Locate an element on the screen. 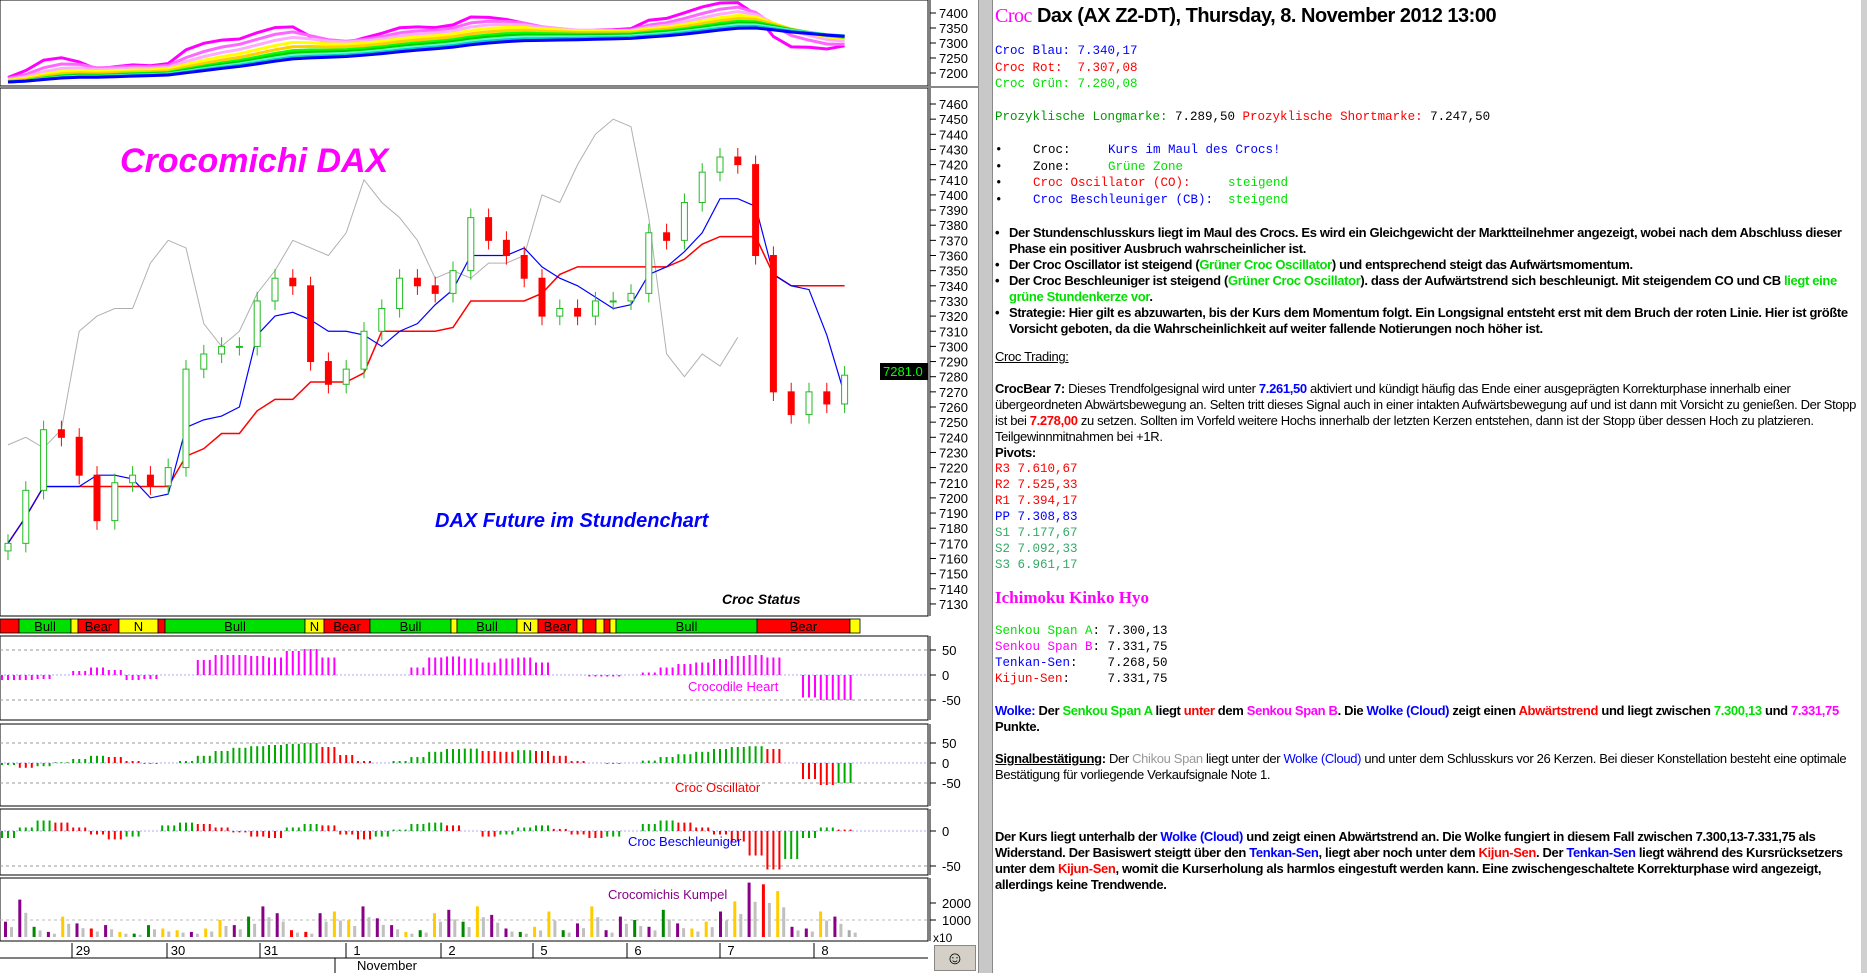 This screenshot has width=1867, height=978. osc-tick-label: 0 is located at coordinates (945, 675).